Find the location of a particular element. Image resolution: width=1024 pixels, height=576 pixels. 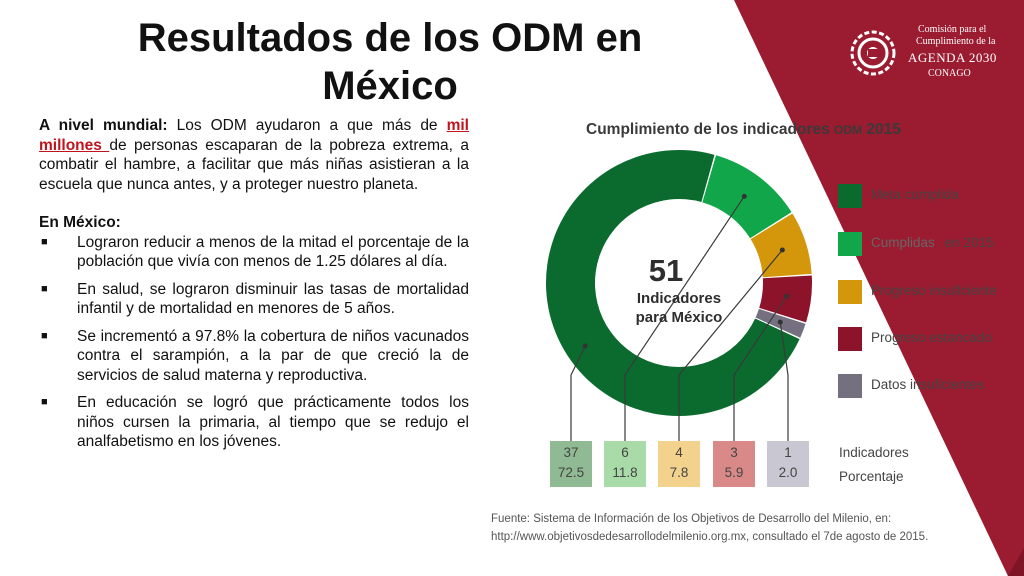

value-box: 3 5.9 is located at coordinates (734, 464).